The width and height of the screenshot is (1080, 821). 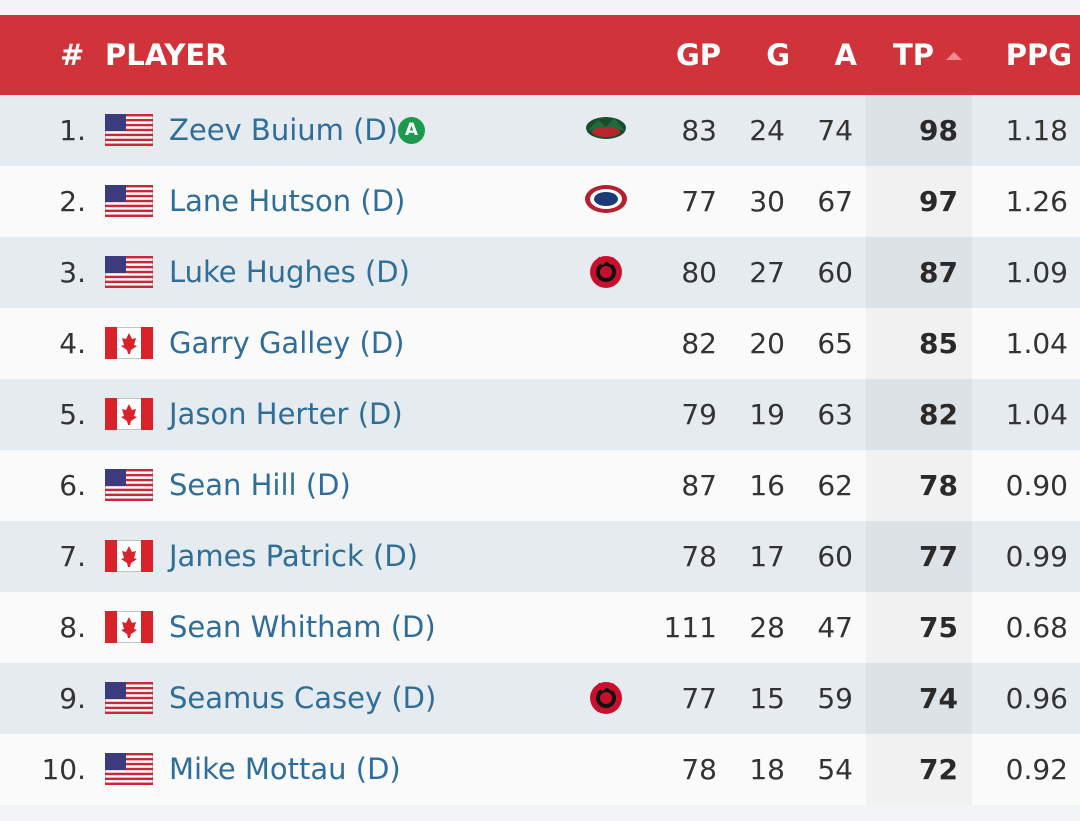 What do you see at coordinates (1038, 55) in the screenshot?
I see `col-ppg: PPG` at bounding box center [1038, 55].